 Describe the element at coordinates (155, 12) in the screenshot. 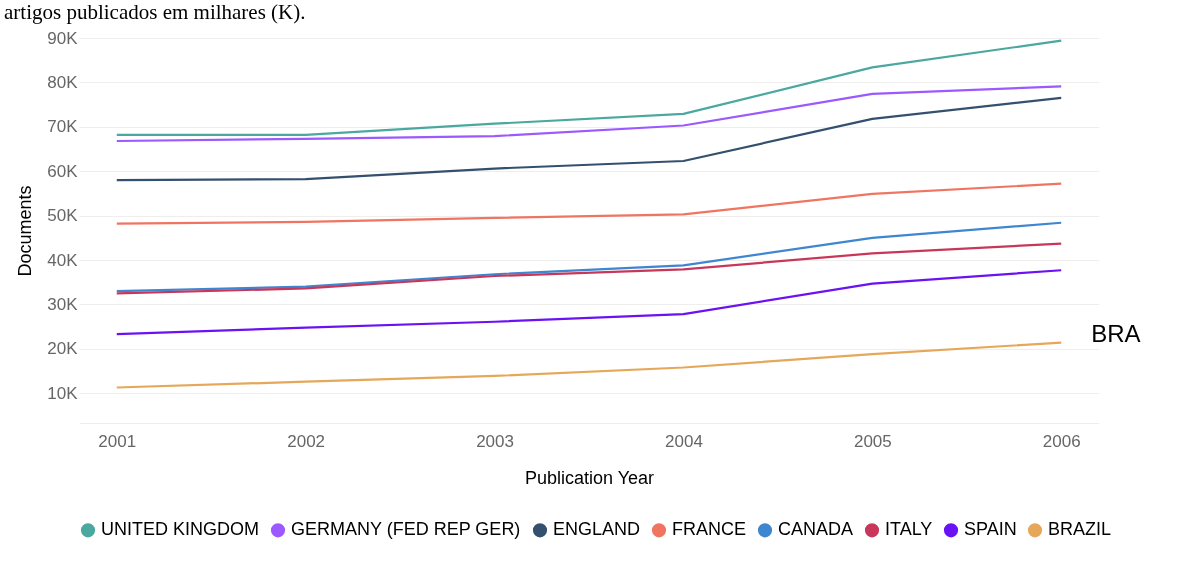

I see `chart-title: artigos publicados em milhares (K).` at that location.